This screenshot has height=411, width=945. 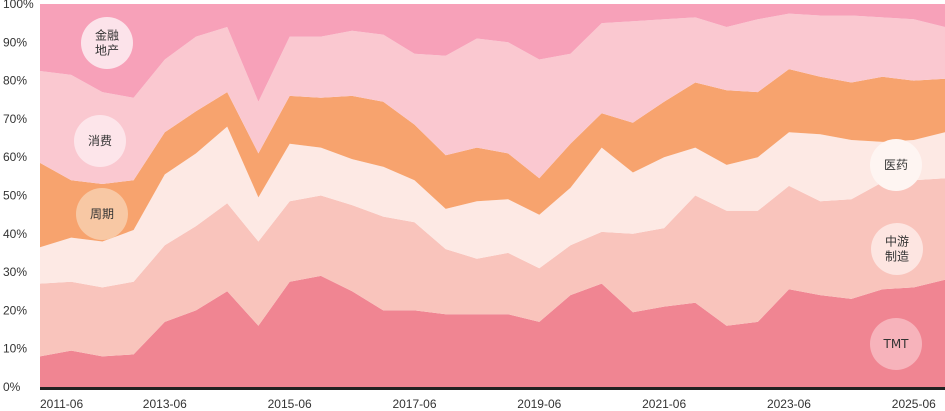 I want to click on series-label-text: TMT, so click(x=895, y=344).